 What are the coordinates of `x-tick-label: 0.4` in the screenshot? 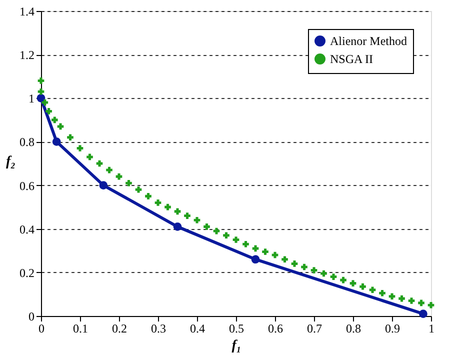 It's located at (197, 329).